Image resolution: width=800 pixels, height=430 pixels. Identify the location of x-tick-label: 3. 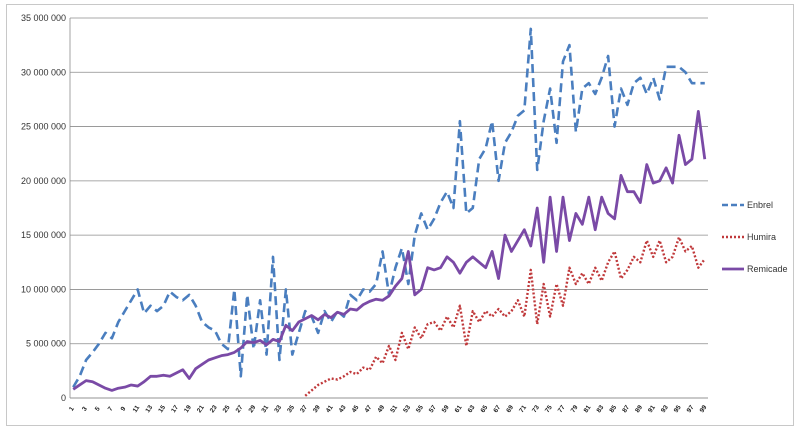
(85, 408).